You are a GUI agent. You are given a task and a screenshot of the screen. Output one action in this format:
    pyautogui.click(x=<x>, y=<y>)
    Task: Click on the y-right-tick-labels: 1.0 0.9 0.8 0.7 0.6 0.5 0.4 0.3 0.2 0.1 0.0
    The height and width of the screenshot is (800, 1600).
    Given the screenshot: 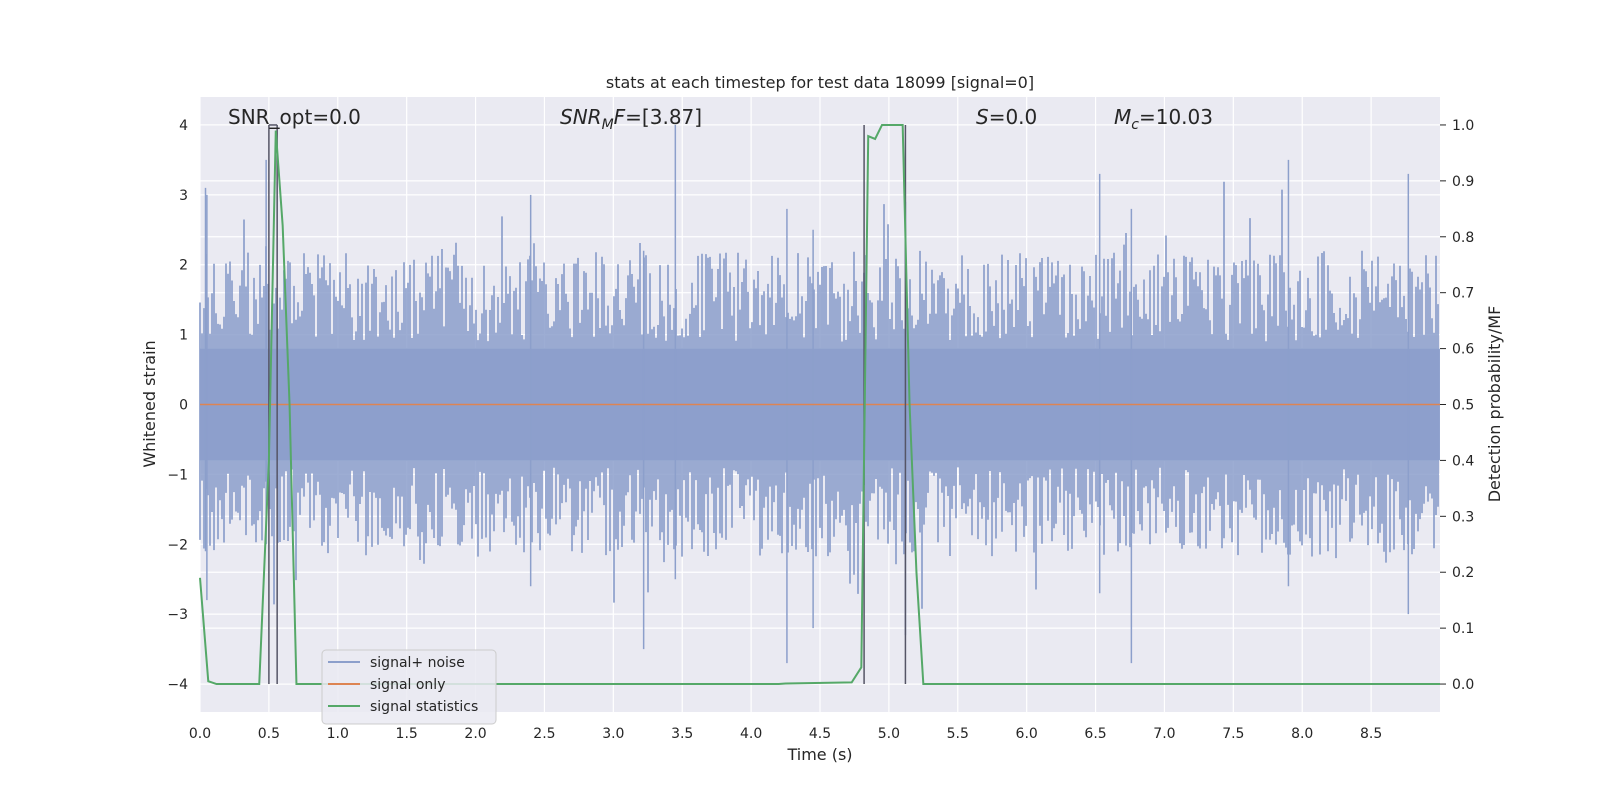 What is the action you would take?
    pyautogui.click(x=1457, y=405)
    